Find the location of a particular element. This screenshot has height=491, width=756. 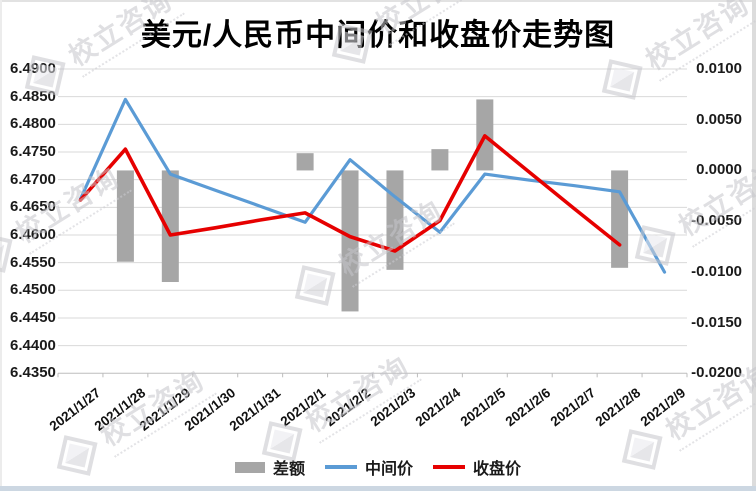

y-axis-left-label: 6.4800 is located at coordinates (33, 124).